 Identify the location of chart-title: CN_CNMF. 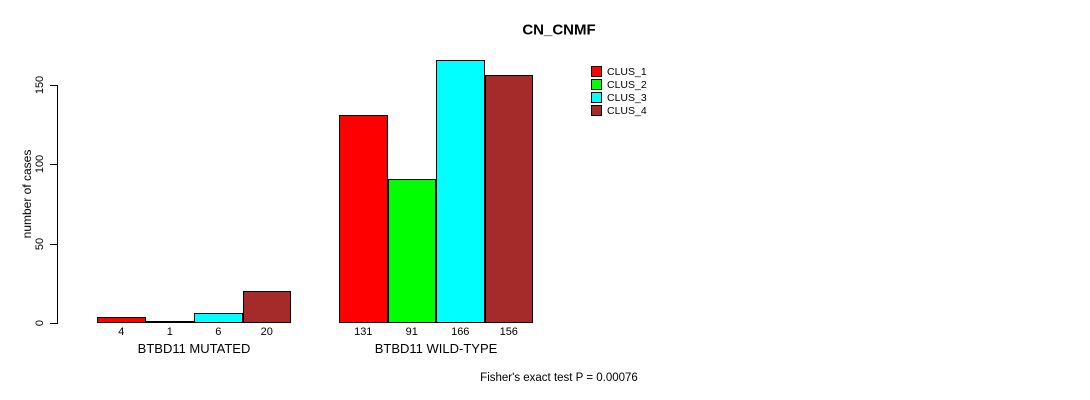
(559, 30).